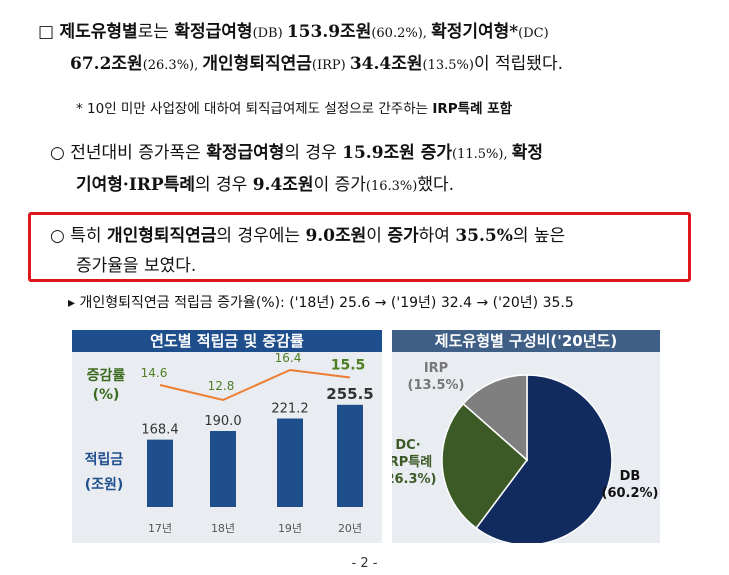  I want to click on p1-text: (60.2%),, so click(401, 33).